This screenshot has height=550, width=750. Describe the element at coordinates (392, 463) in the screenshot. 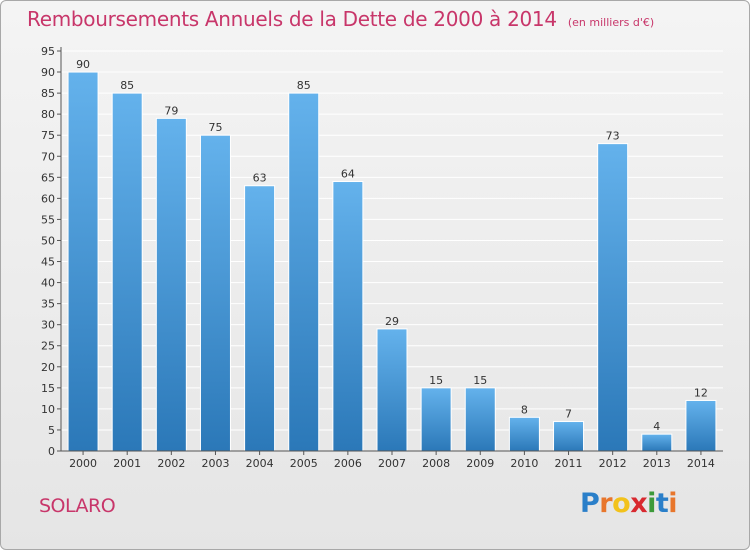

I see `x-tick-label: 2007` at that location.